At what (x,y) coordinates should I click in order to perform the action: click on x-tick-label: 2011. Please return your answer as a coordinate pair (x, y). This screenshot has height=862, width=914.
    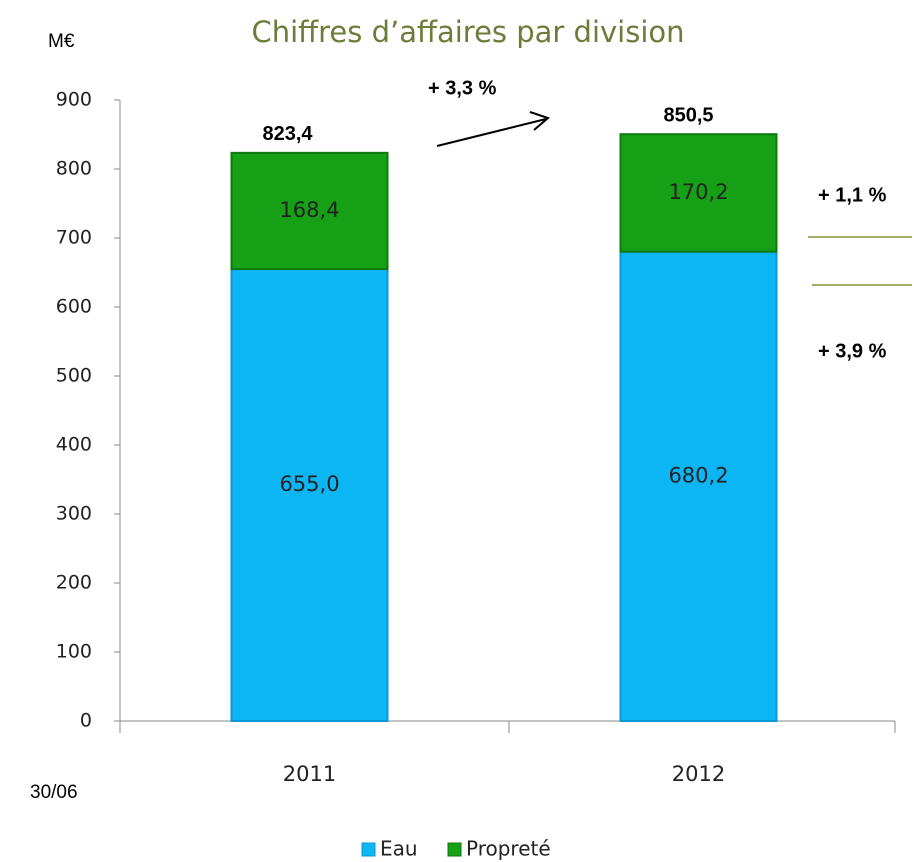
    Looking at the image, I should click on (309, 774).